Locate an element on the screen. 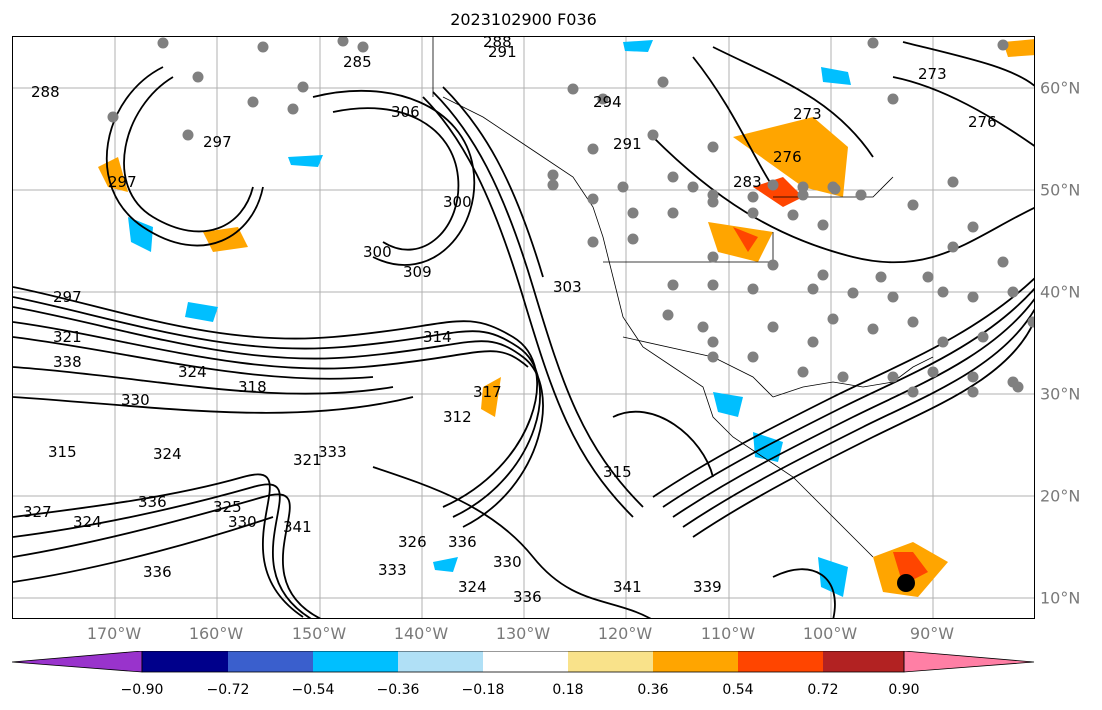 This screenshot has width=1102, height=710. colorbar-tick: 0.36 is located at coordinates (653, 690).